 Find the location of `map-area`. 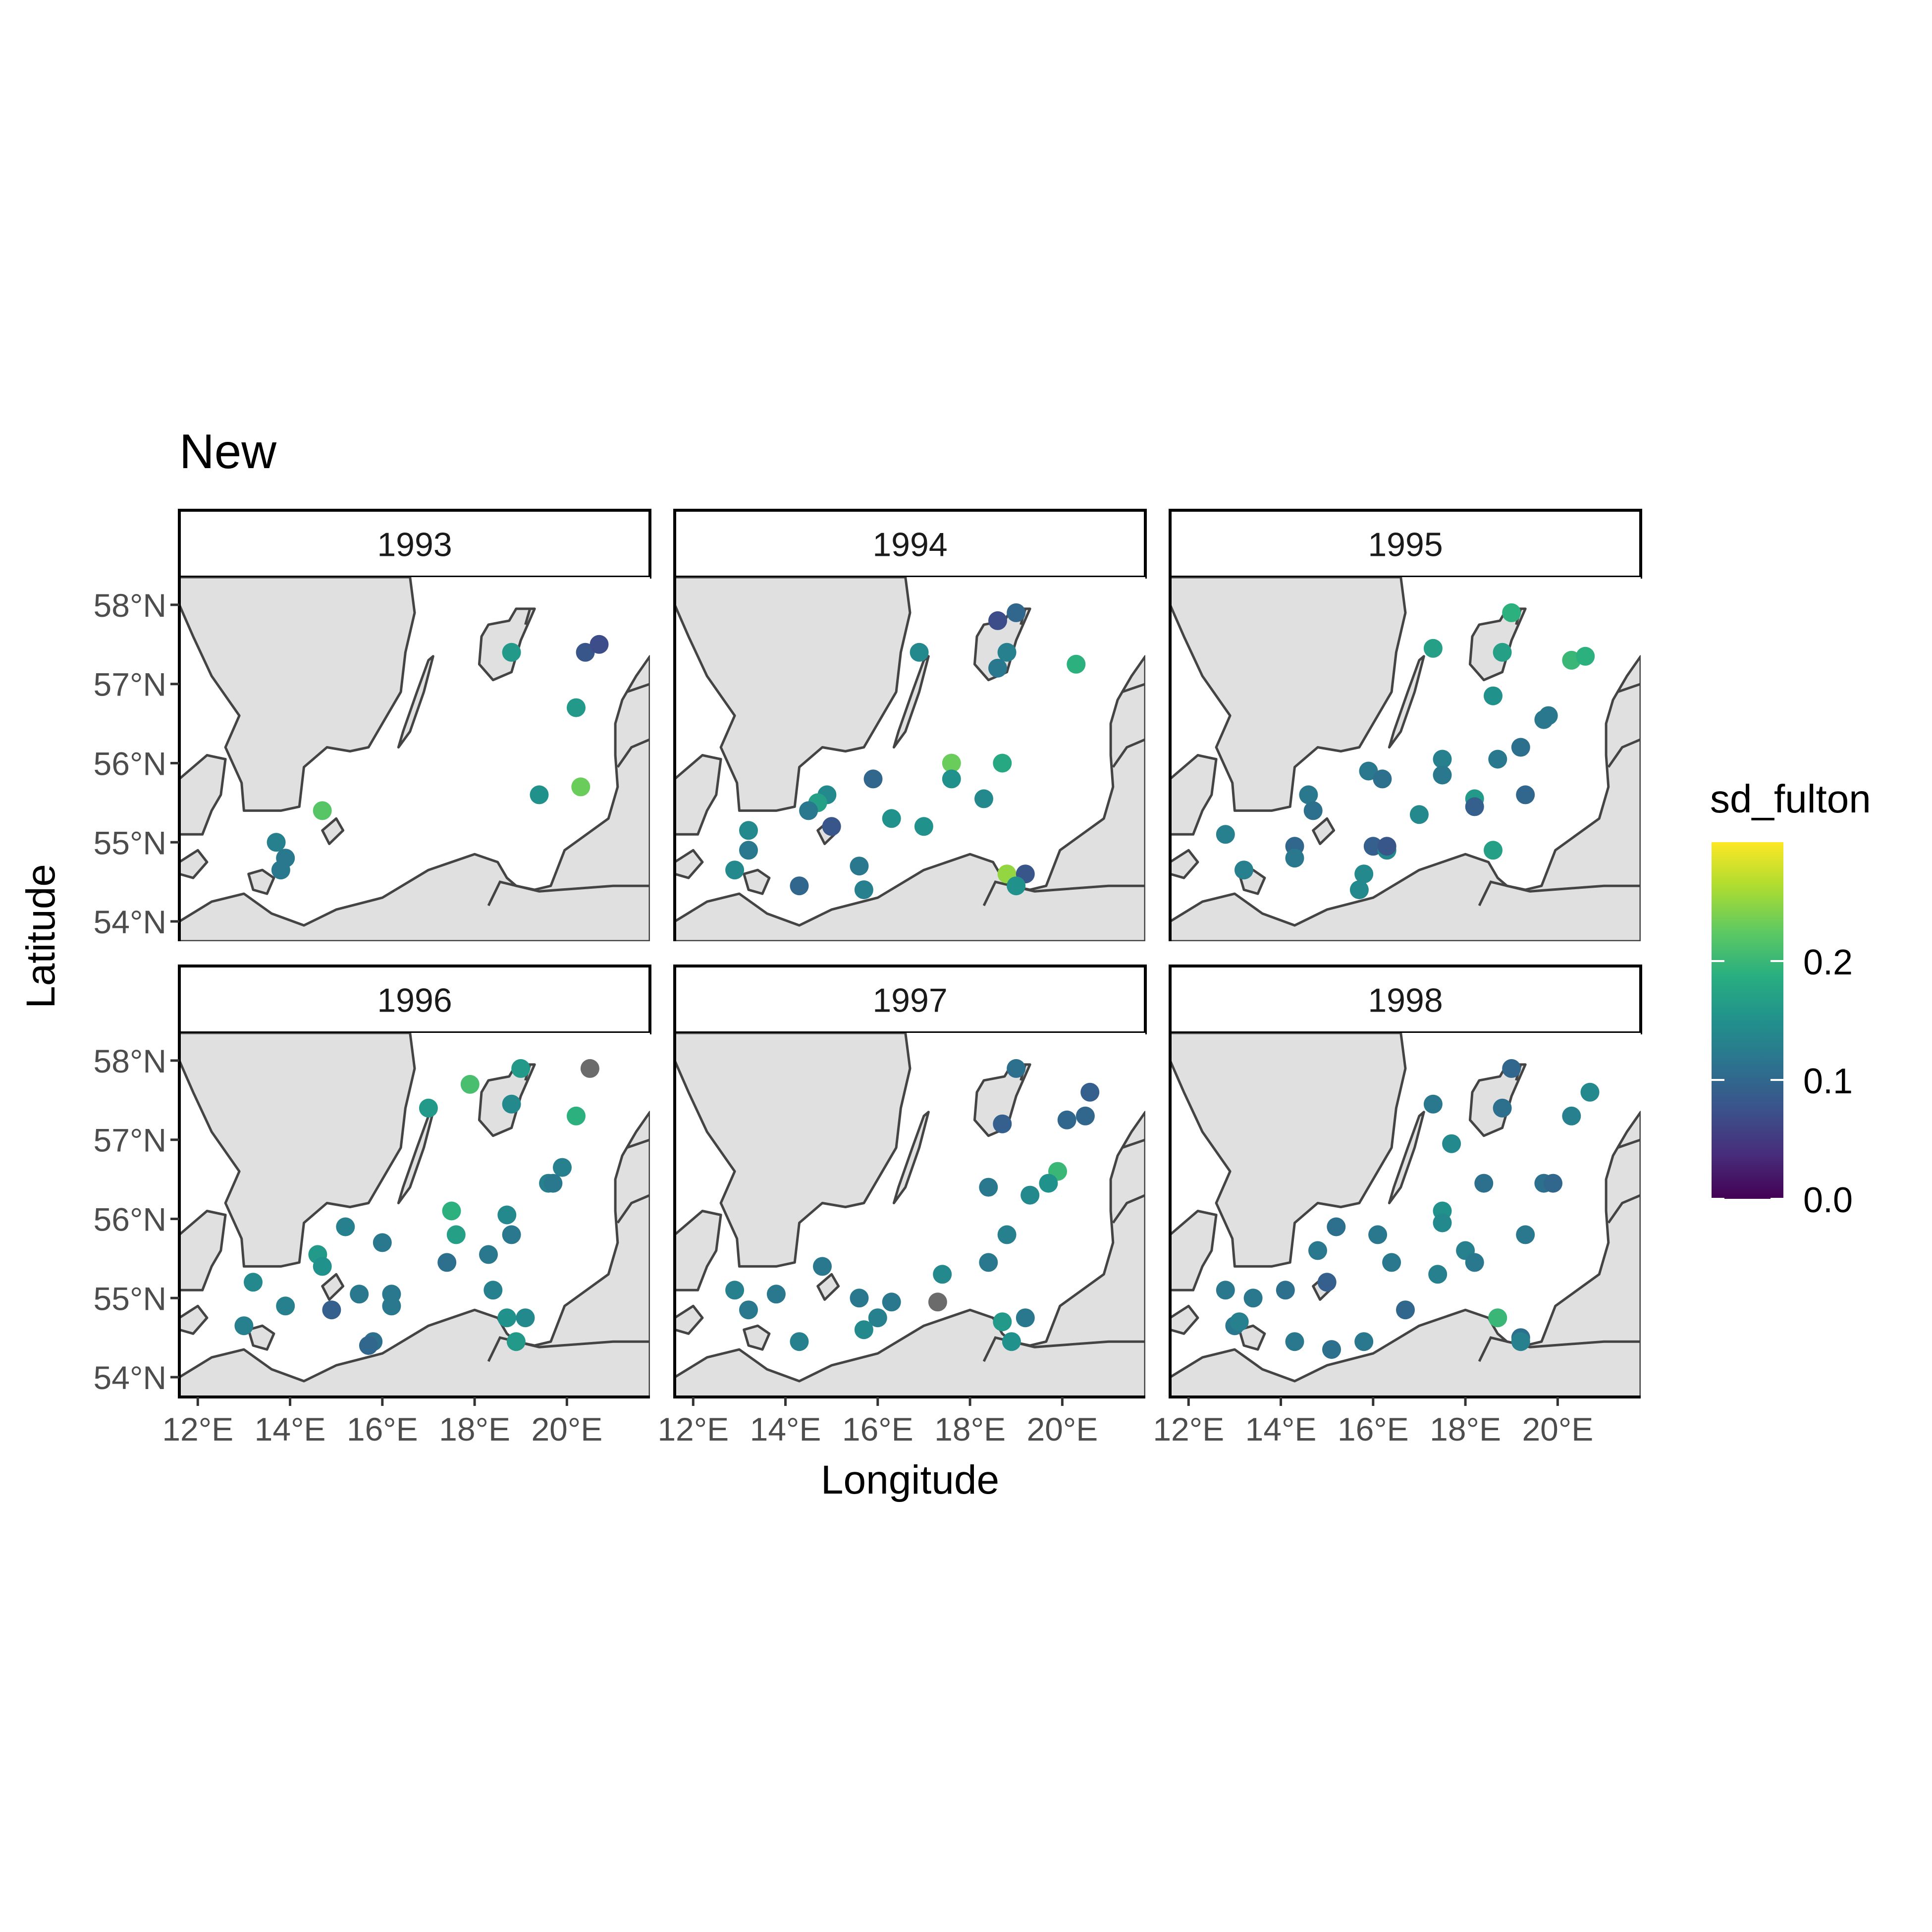

map-area is located at coordinates (1405, 759).